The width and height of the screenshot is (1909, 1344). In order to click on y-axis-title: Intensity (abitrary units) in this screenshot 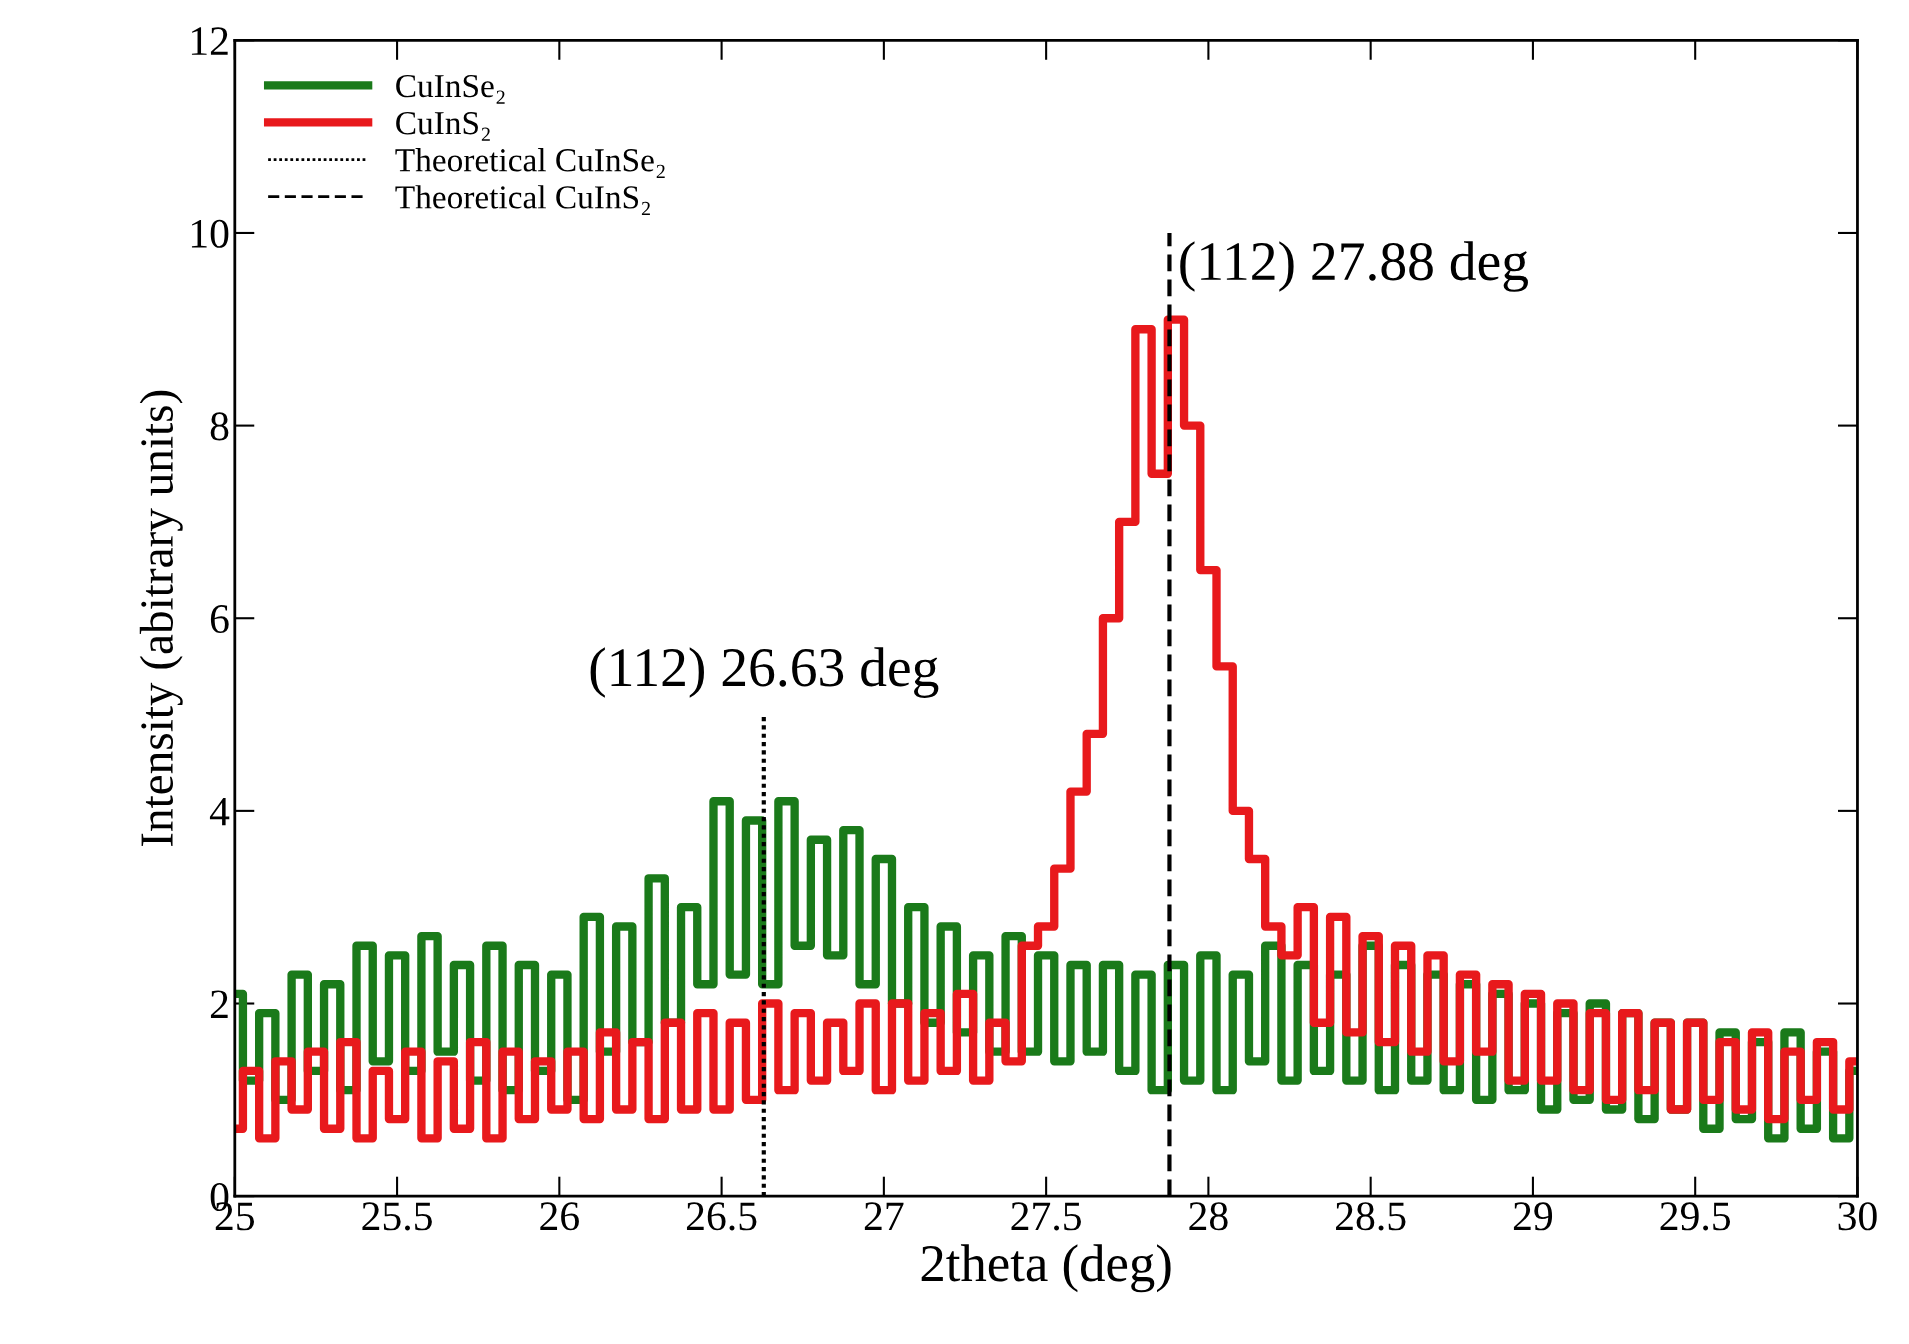, I will do `click(161, 618)`.